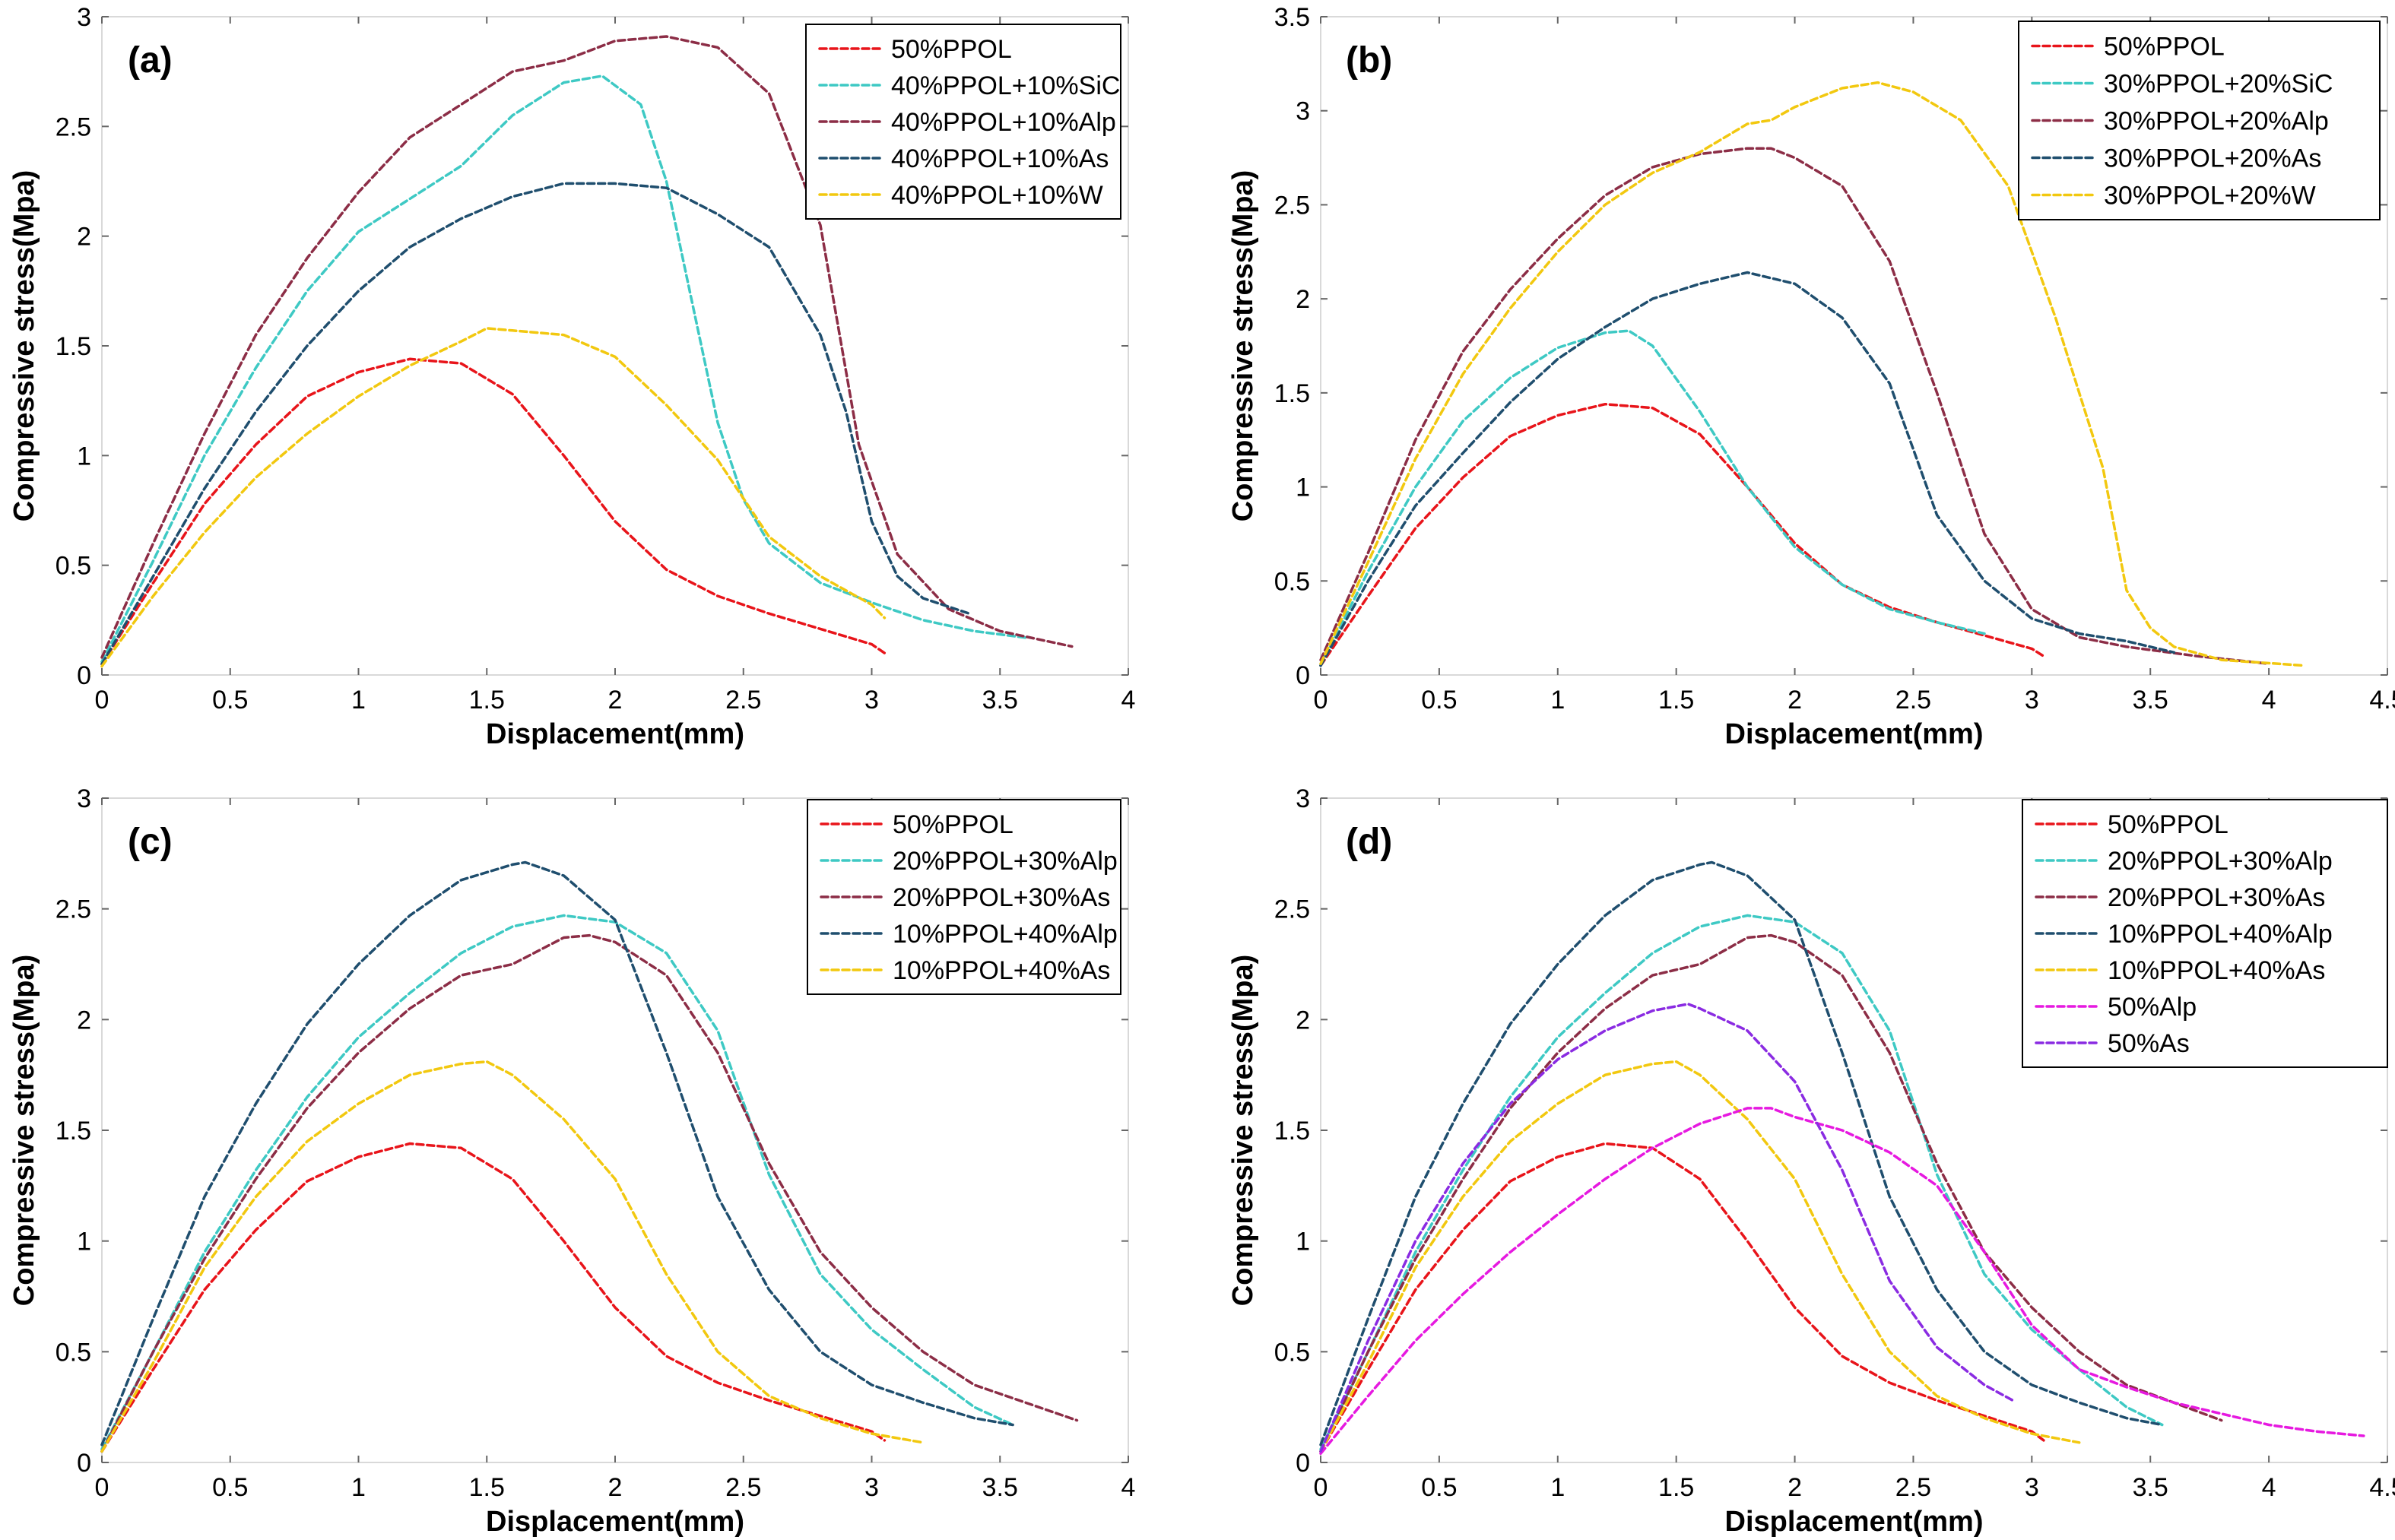  Describe the element at coordinates (1000, 158) in the screenshot. I see `legend-entry: 40%PPOL+10%As` at that location.